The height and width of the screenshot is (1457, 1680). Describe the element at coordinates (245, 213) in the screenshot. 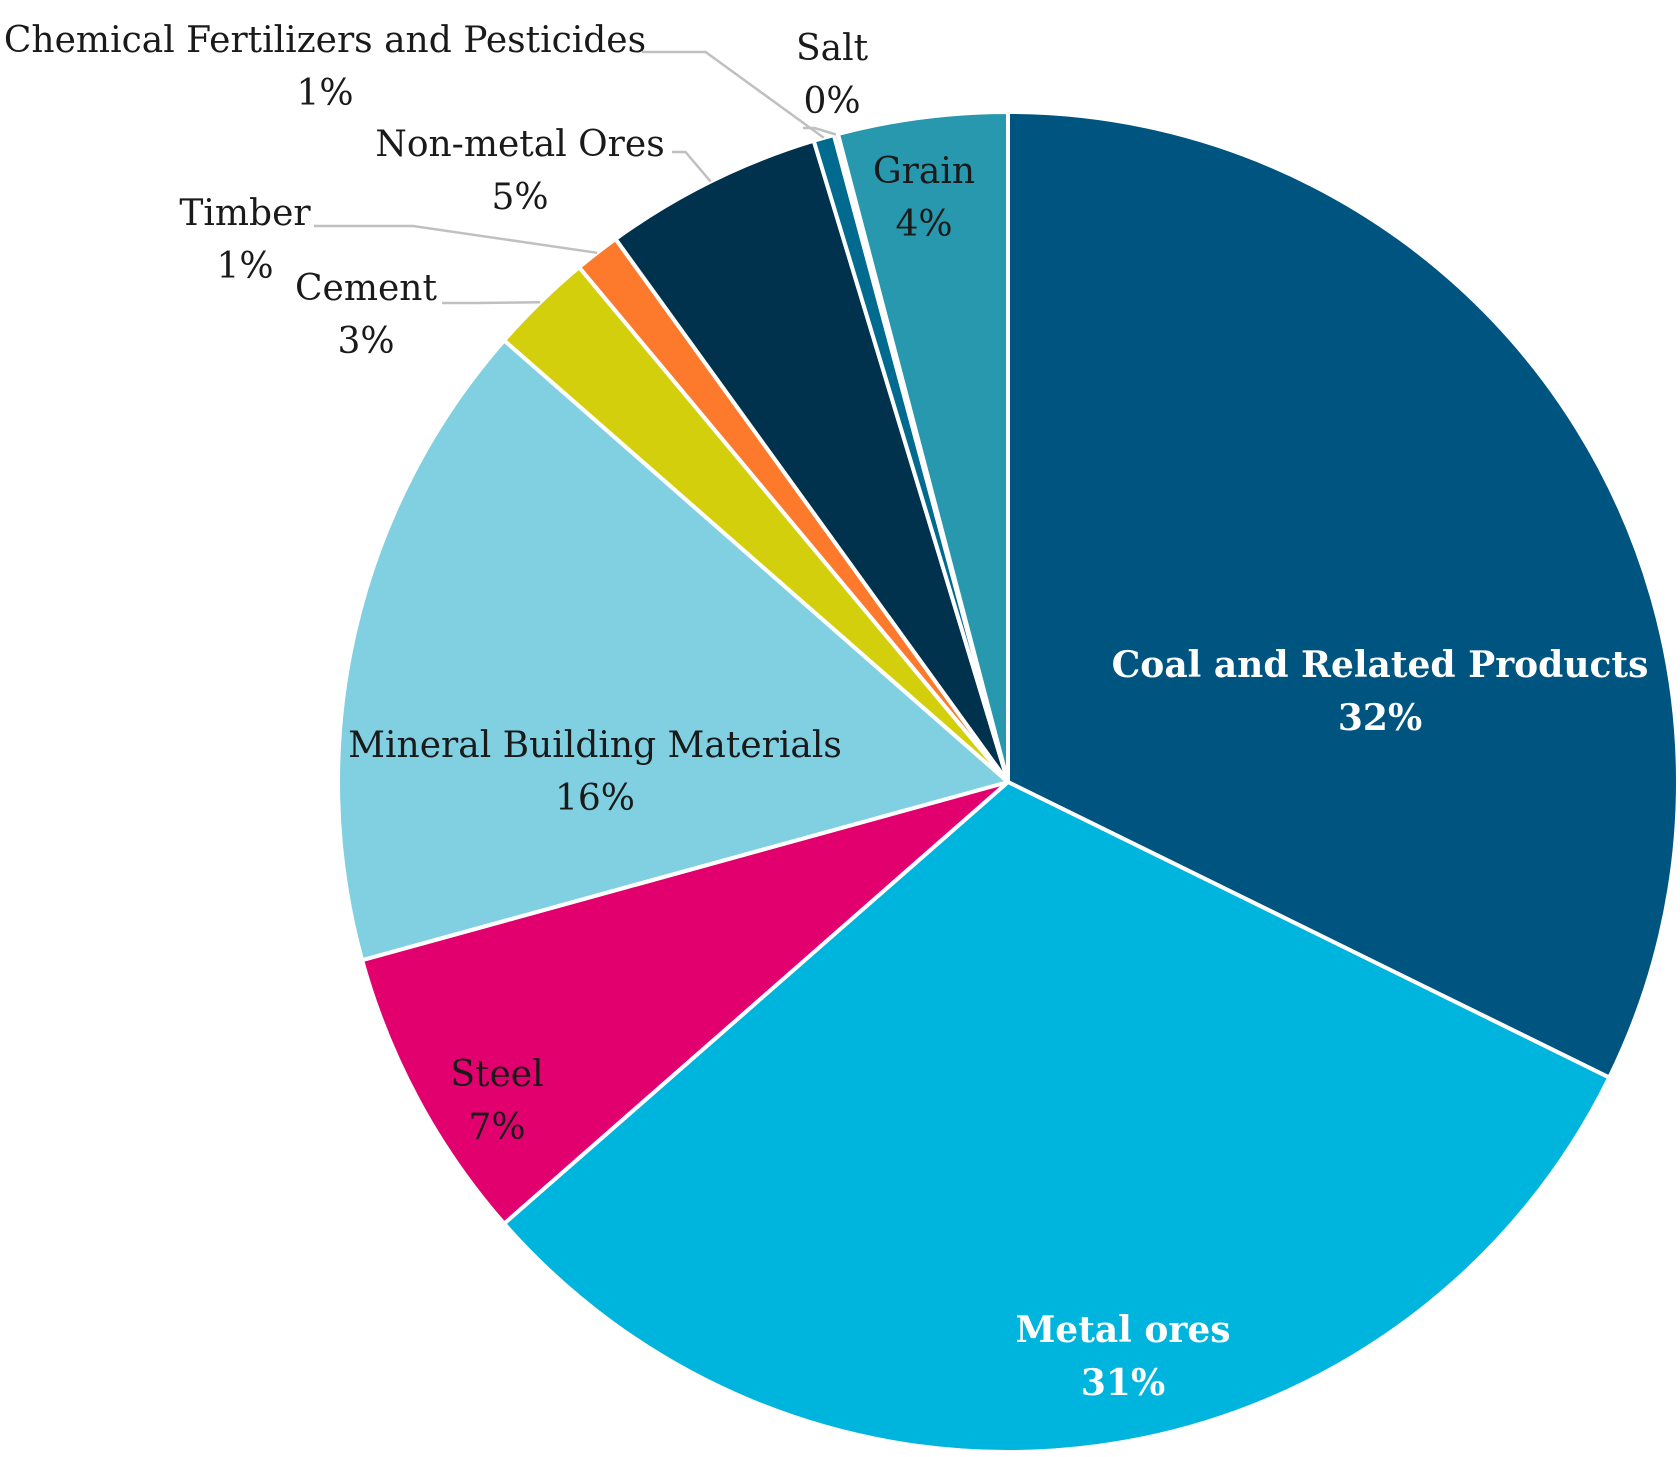

I see `label-timber: Timber` at that location.